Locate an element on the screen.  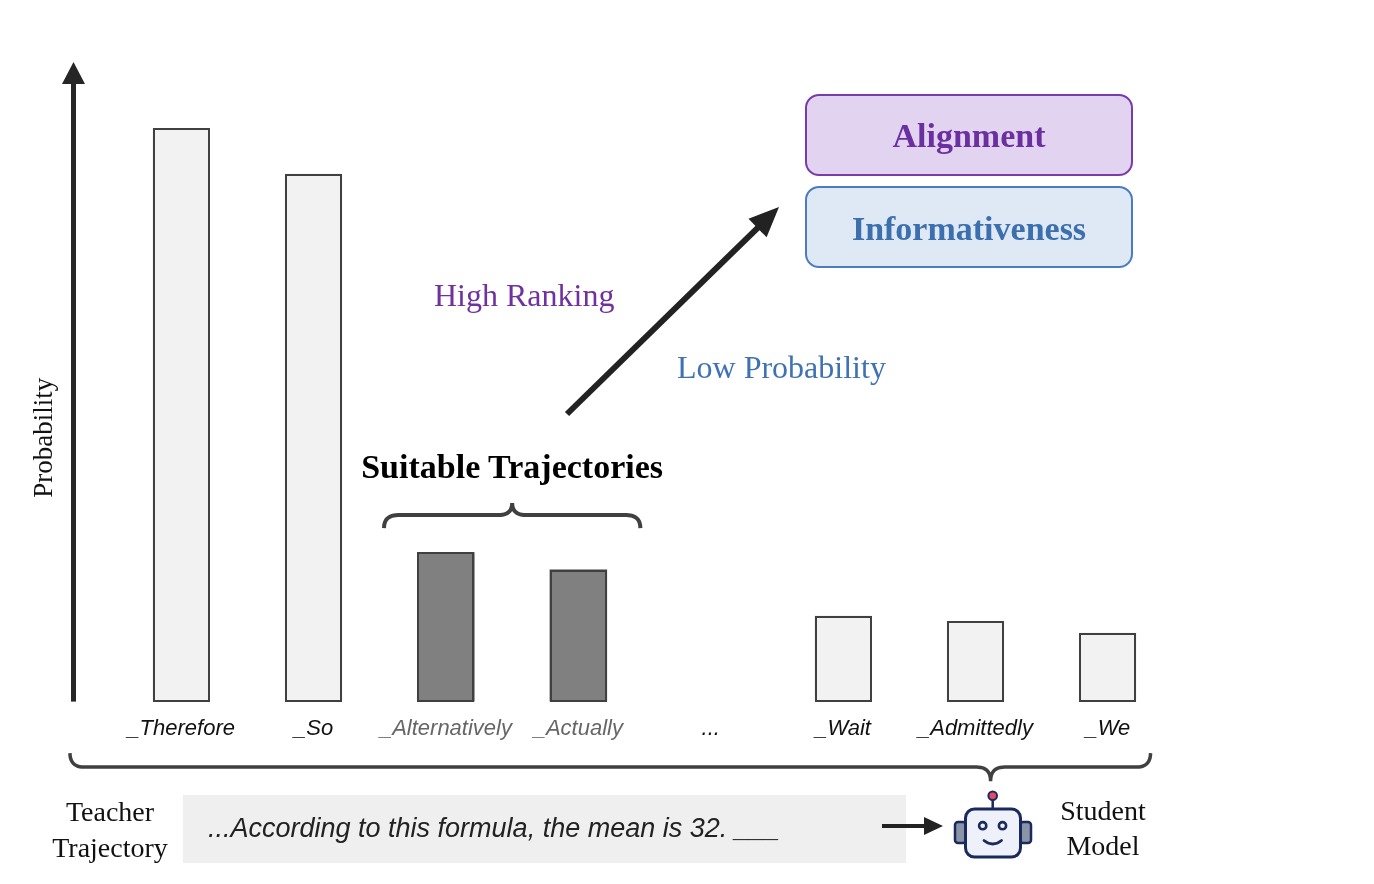
x-tick-label: _Admittedly is located at coordinates (975, 727).